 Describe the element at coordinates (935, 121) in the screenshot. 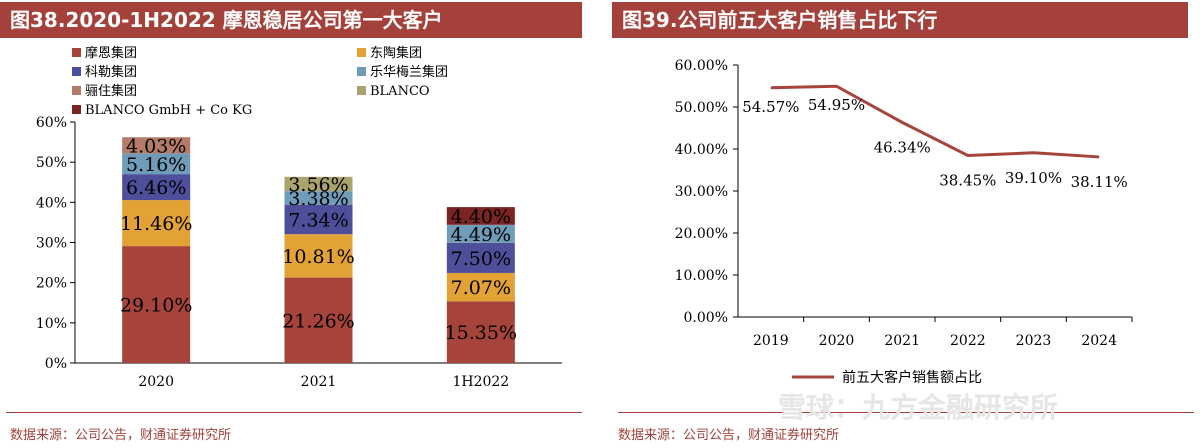

I see `series-line` at that location.